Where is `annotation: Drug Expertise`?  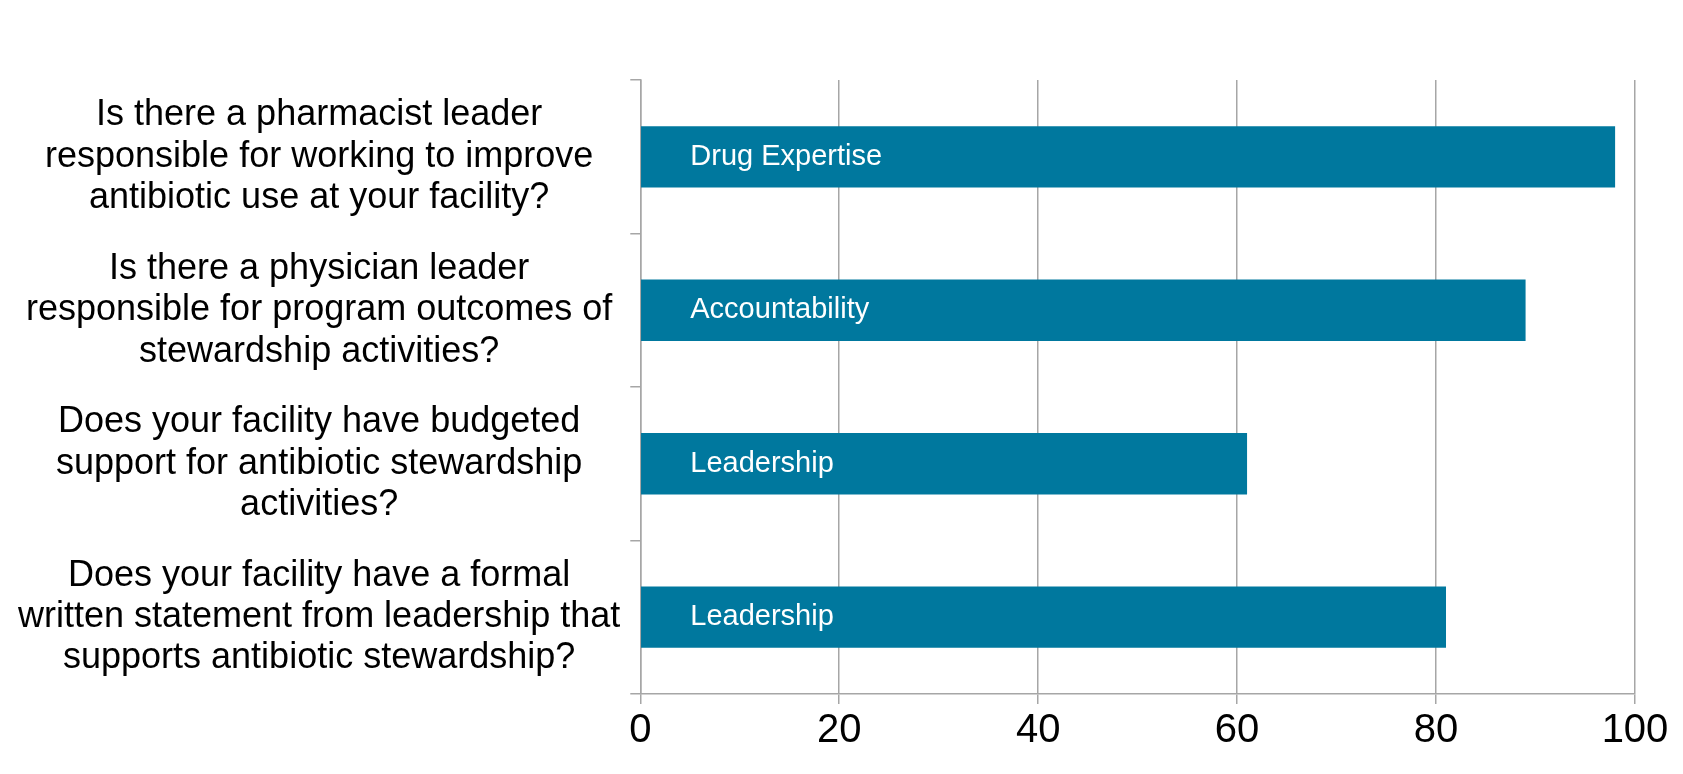
annotation: Drug Expertise is located at coordinates (786, 154).